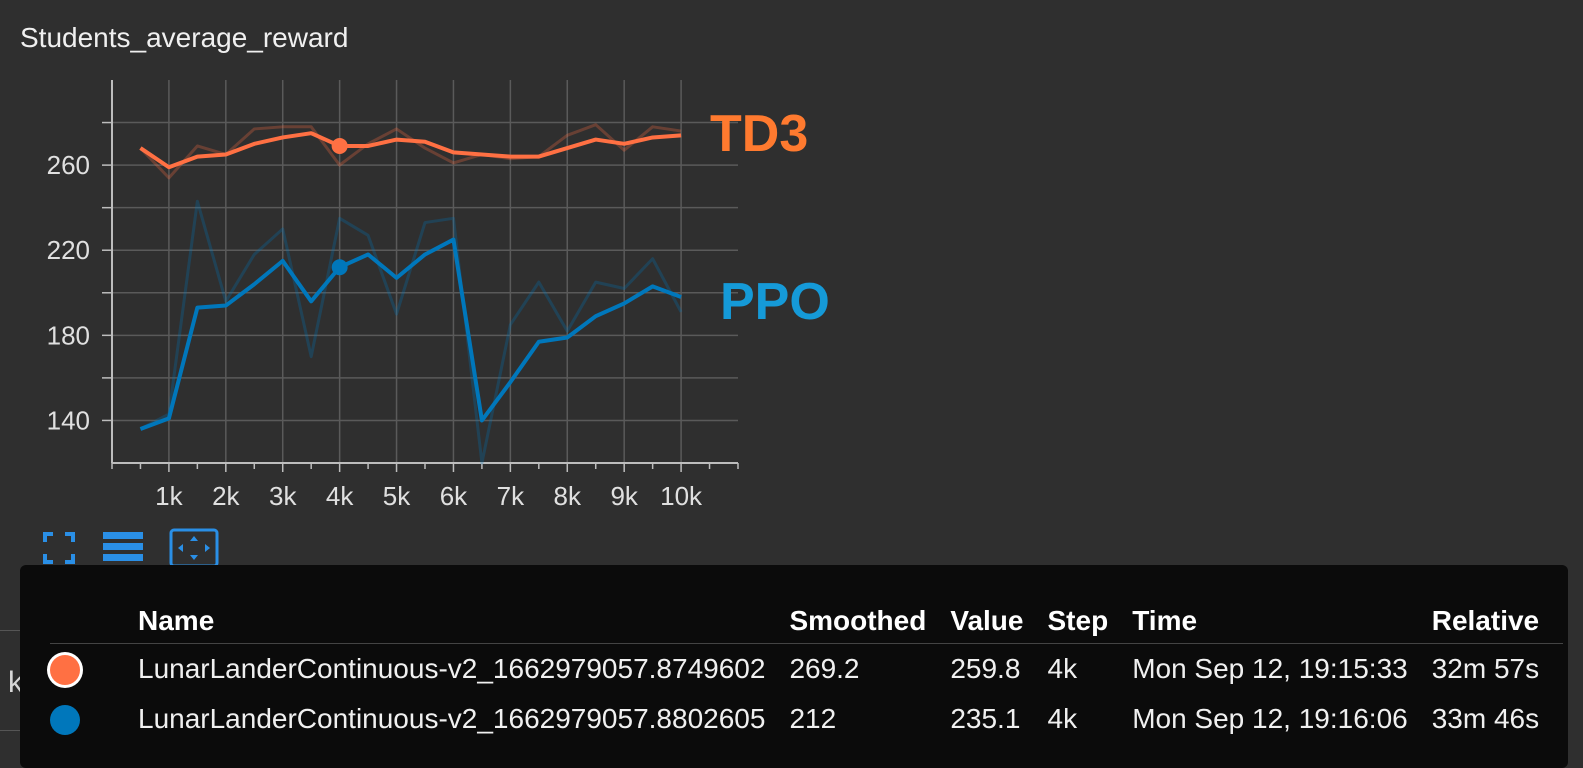 Image resolution: width=1583 pixels, height=768 pixels. Describe the element at coordinates (813, 718) in the screenshot. I see `smoothed-value: 212` at that location.